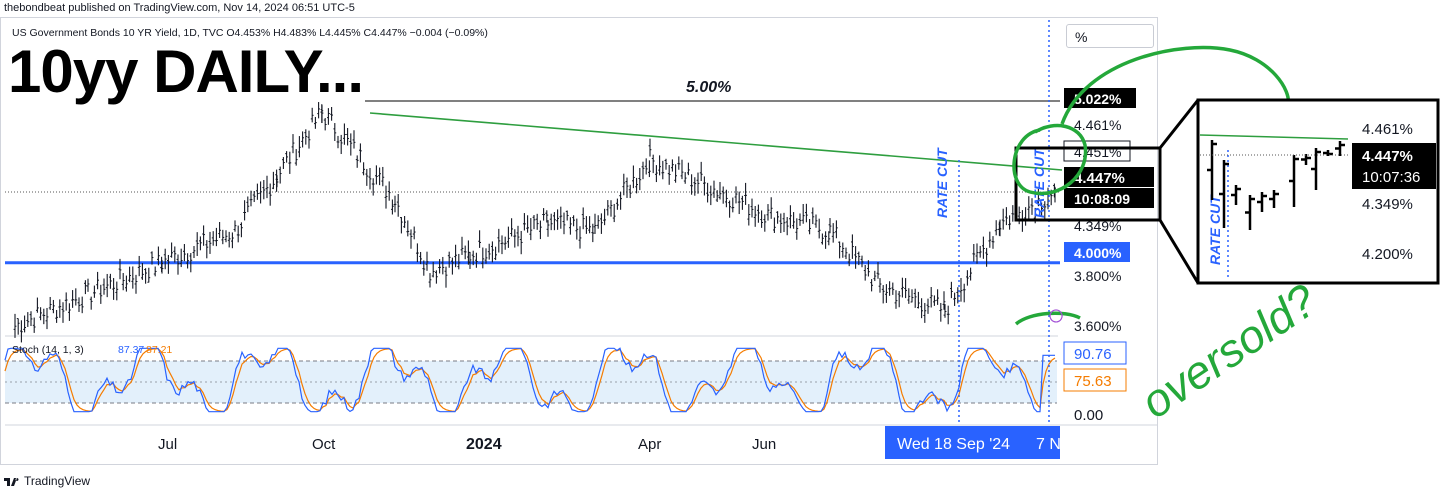 This screenshot has height=503, width=1456. I want to click on price-label: 4.000%, so click(1098, 253).